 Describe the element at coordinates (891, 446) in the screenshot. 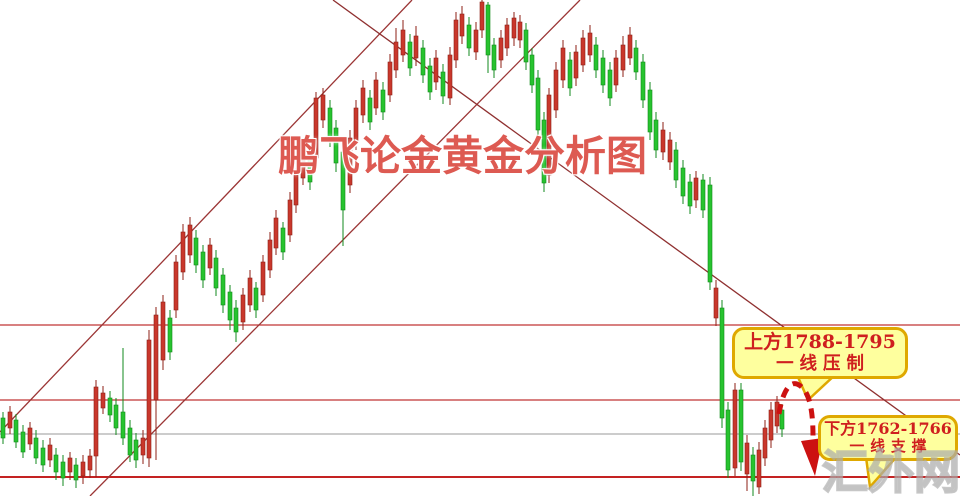

I see `support-line2: 一线支撑` at that location.